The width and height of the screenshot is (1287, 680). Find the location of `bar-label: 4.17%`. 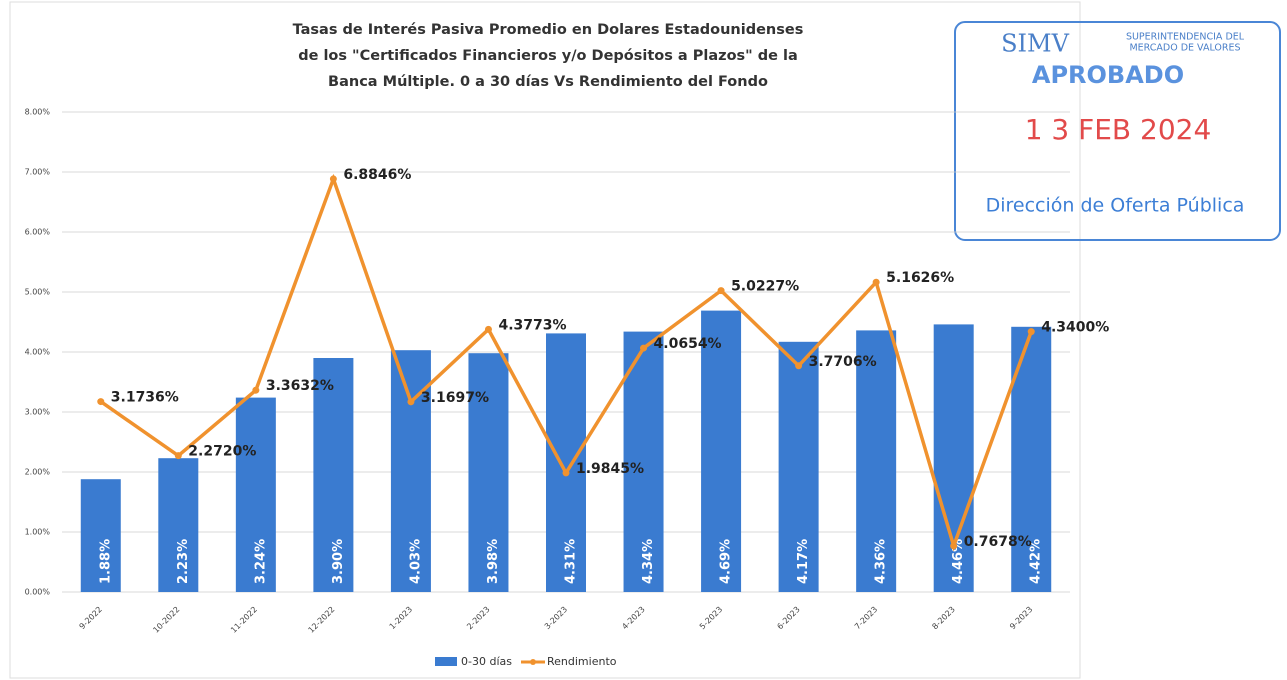

bar-label: 4.17% is located at coordinates (803, 561).